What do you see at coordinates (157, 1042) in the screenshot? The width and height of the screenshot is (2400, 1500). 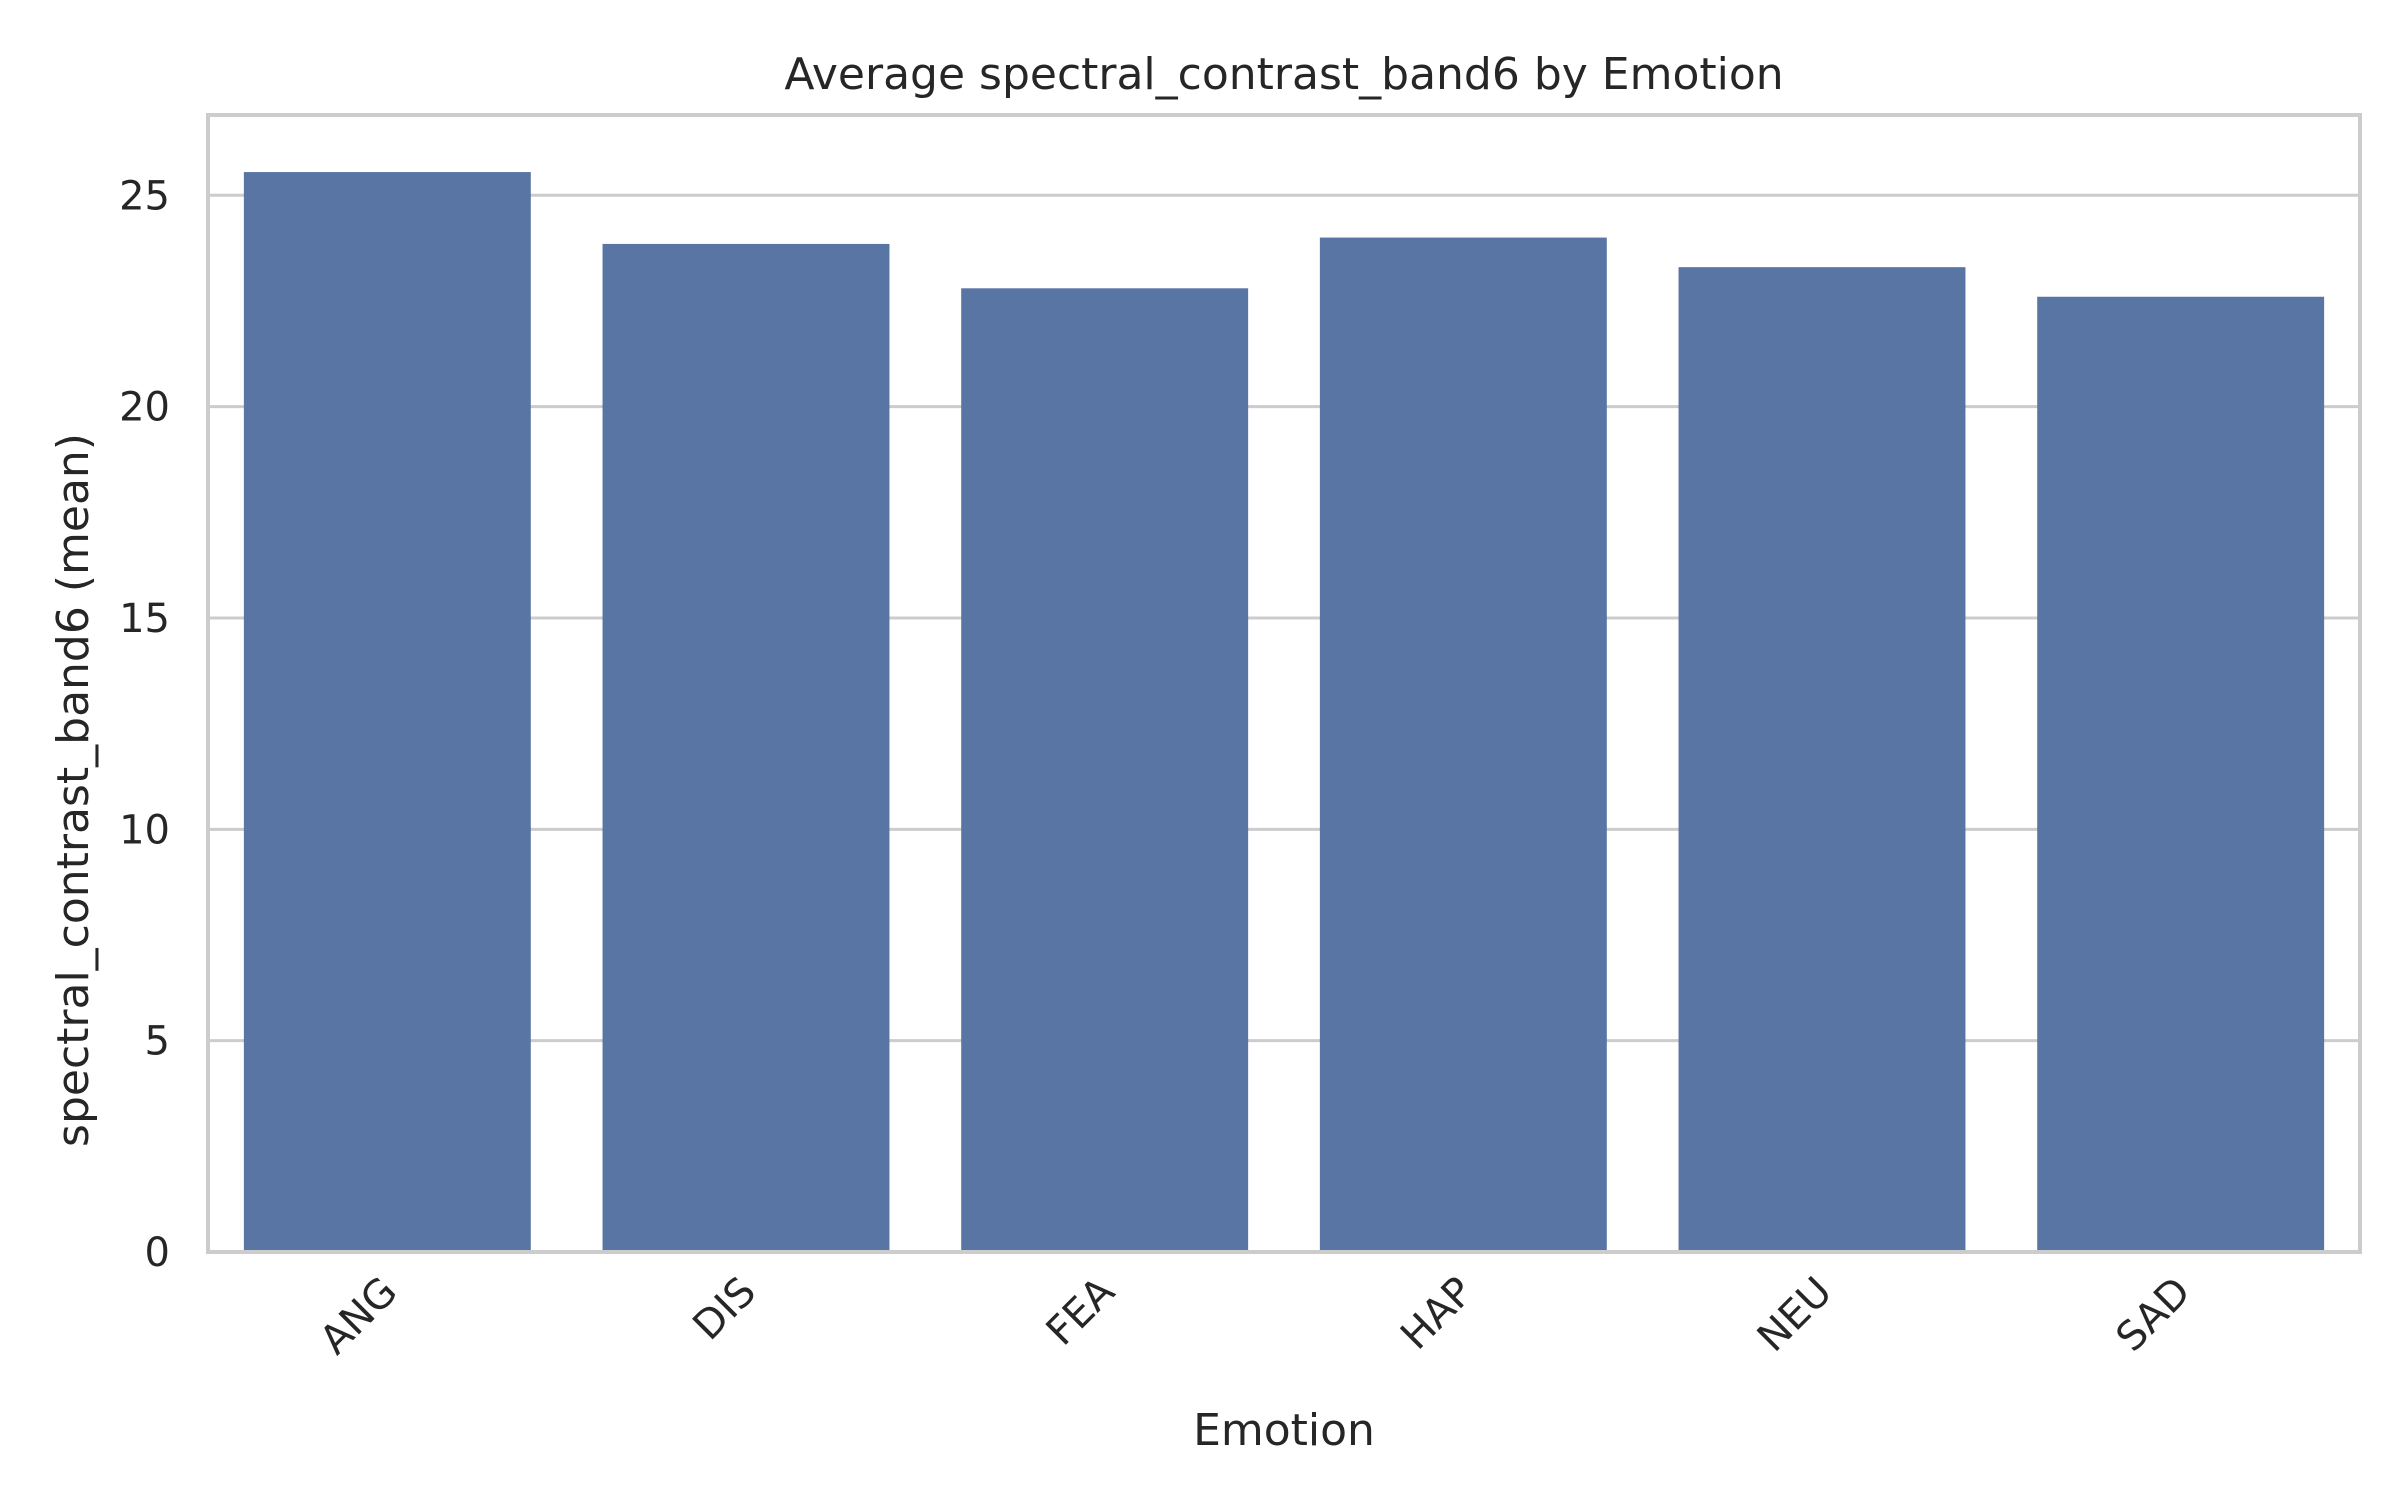 I see `y-tick-label: 5` at bounding box center [157, 1042].